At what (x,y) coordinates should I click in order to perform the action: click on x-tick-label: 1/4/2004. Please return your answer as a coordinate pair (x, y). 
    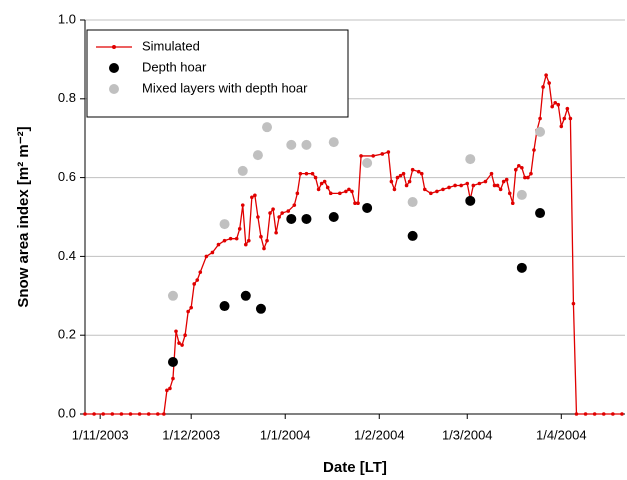
    Looking at the image, I should click on (561, 434).